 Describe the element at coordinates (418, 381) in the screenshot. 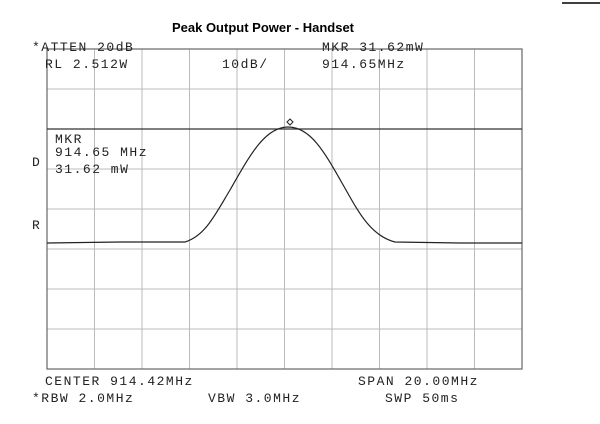

I see `span: SPAN 20.00MHz` at that location.